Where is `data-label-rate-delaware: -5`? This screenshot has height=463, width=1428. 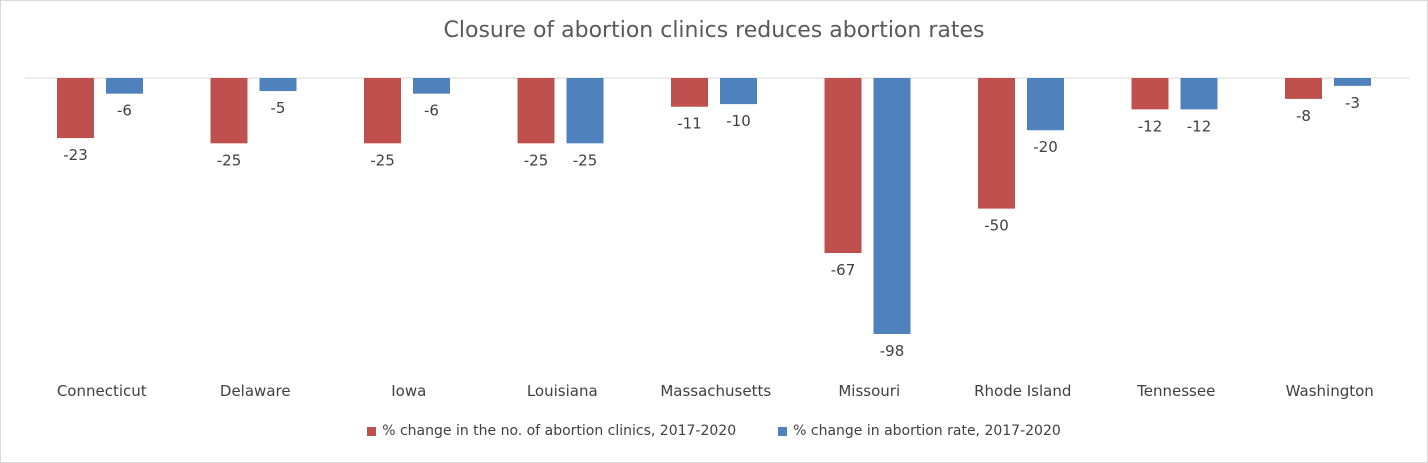 data-label-rate-delaware: -5 is located at coordinates (278, 108).